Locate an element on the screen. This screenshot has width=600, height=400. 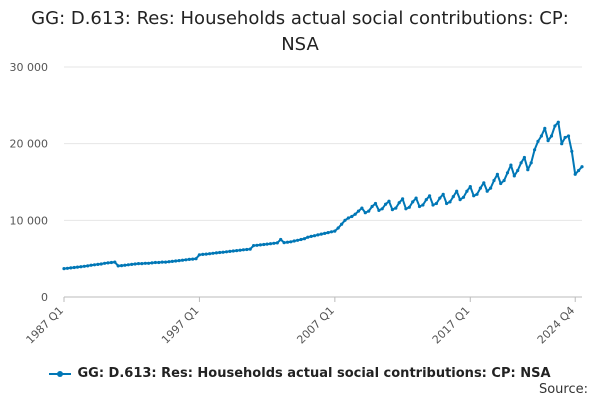
x-tick-label: 2007 Q1 is located at coordinates (315, 325).